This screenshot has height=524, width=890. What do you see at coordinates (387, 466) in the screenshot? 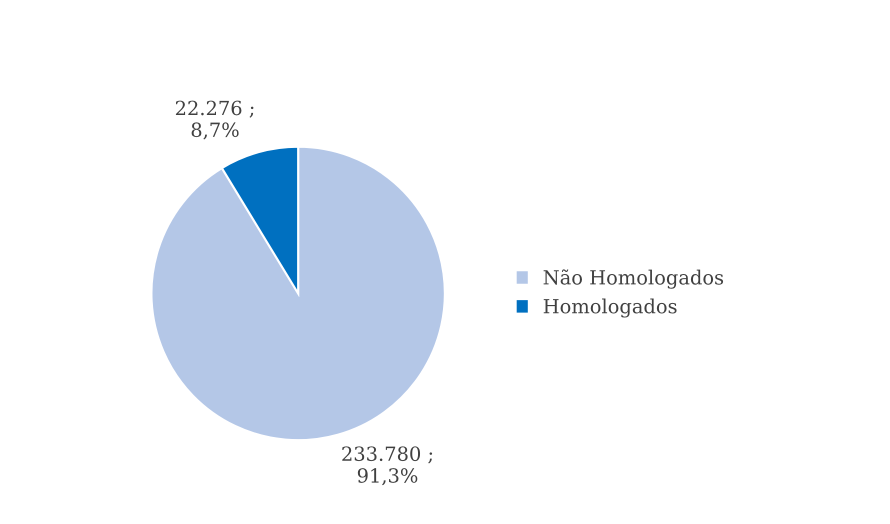
I see `data-label: 233.780 ; 91,3%` at bounding box center [387, 466].